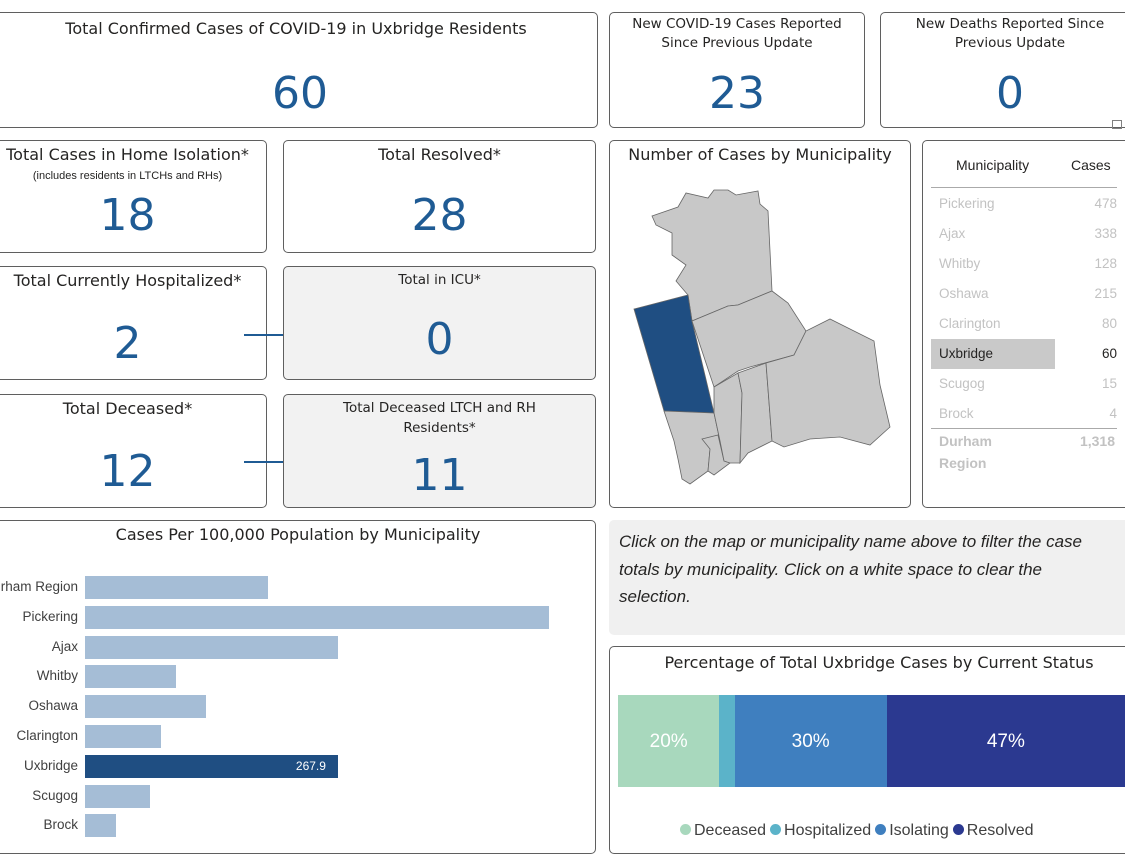 Image resolution: width=1125 pixels, height=867 pixels. I want to click on municipality-map, so click(761, 325).